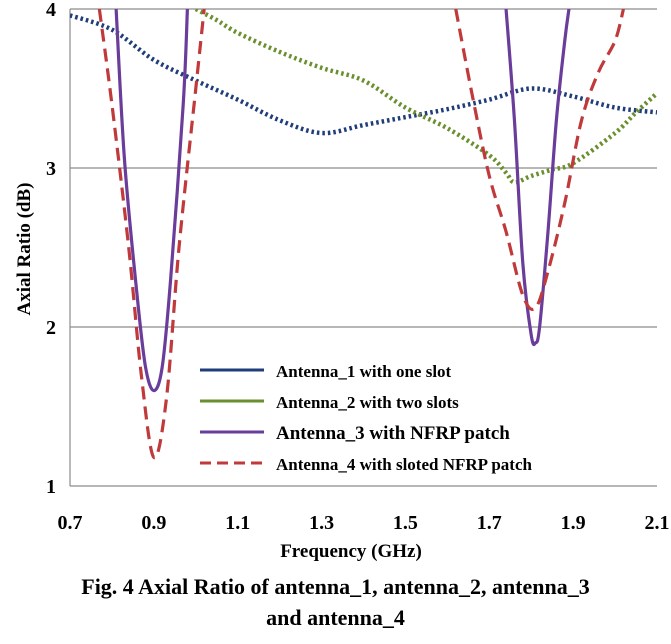 This screenshot has height=644, width=671. Describe the element at coordinates (657, 523) in the screenshot. I see `x-tick-label: 2.1` at that location.